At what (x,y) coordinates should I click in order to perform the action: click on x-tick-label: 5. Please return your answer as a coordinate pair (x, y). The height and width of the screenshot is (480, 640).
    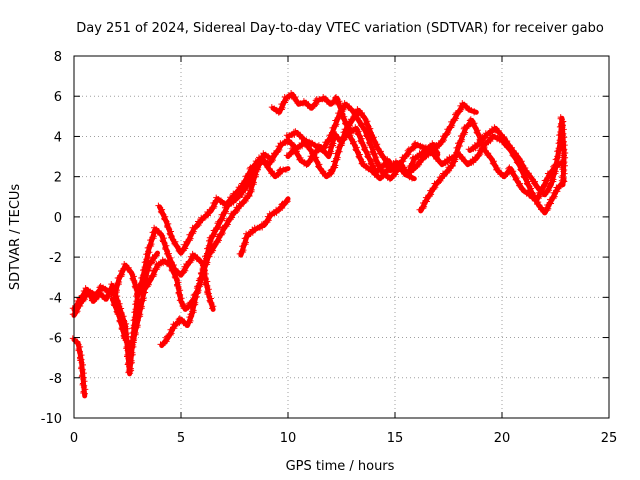
    Looking at the image, I should click on (181, 438).